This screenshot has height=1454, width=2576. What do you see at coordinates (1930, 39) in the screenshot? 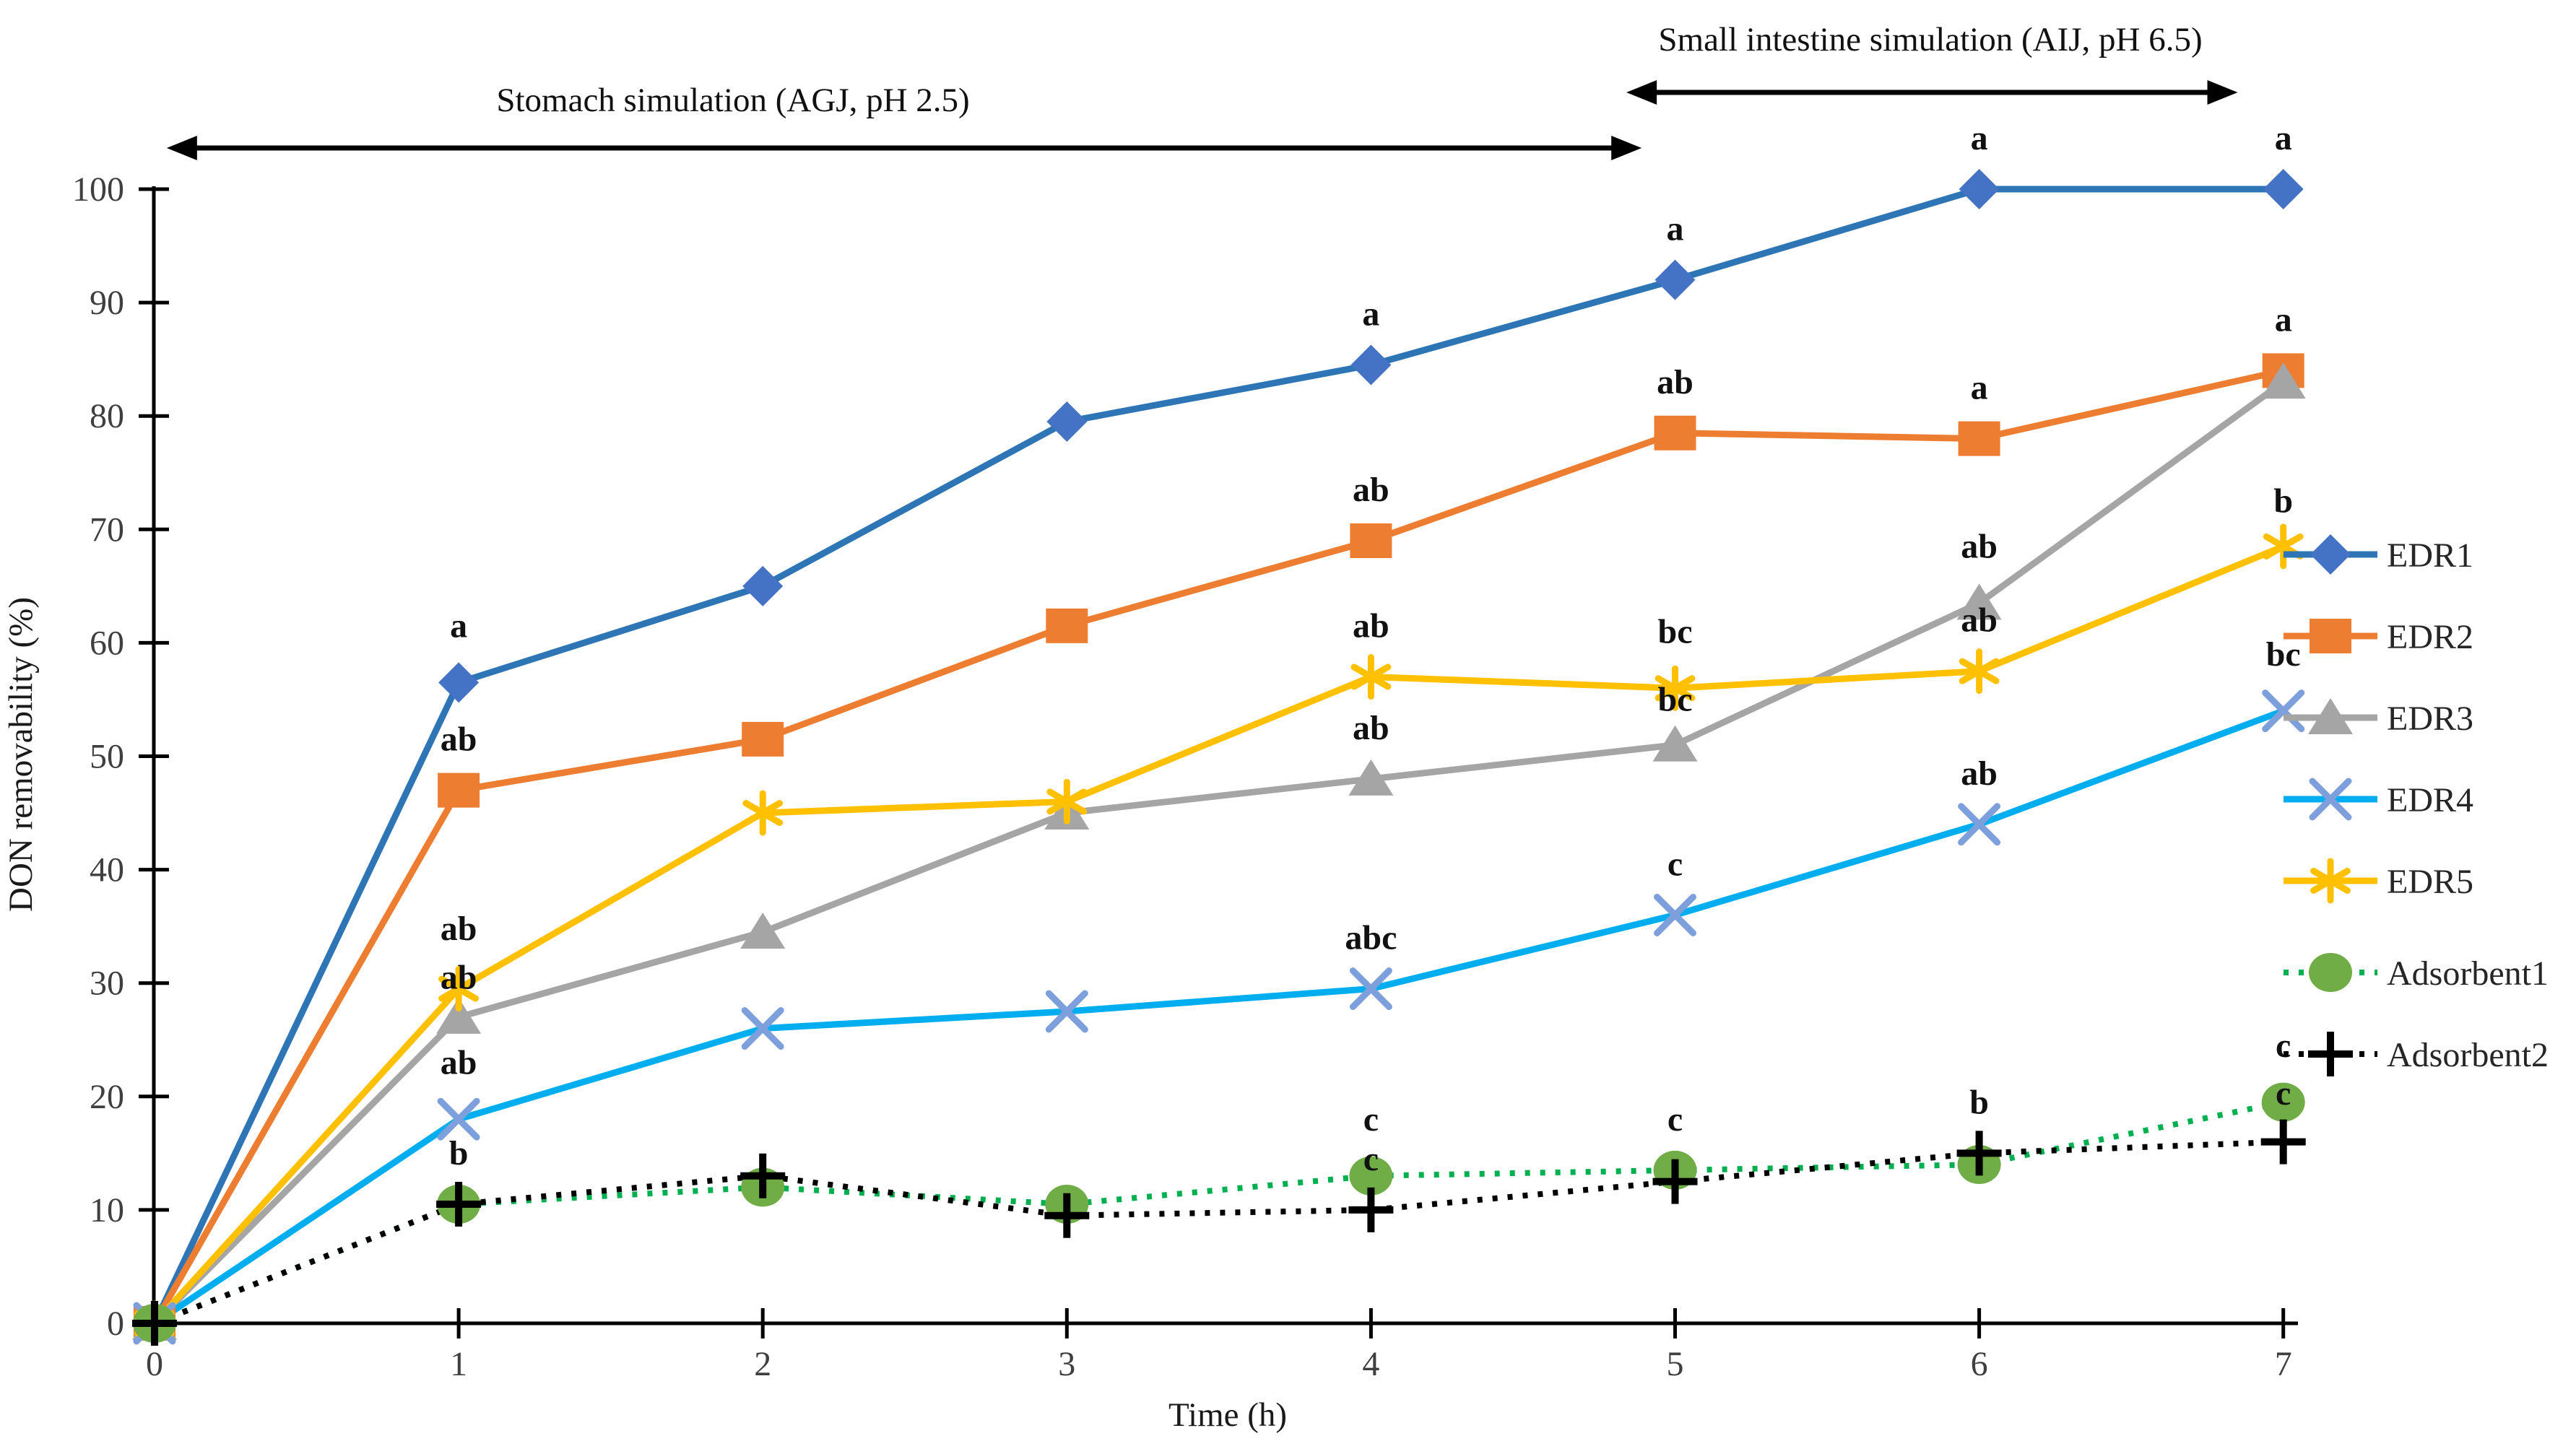
I see `phase-label-small-intestine: Small intestine simulation (AIJ, pH 6.5)` at bounding box center [1930, 39].